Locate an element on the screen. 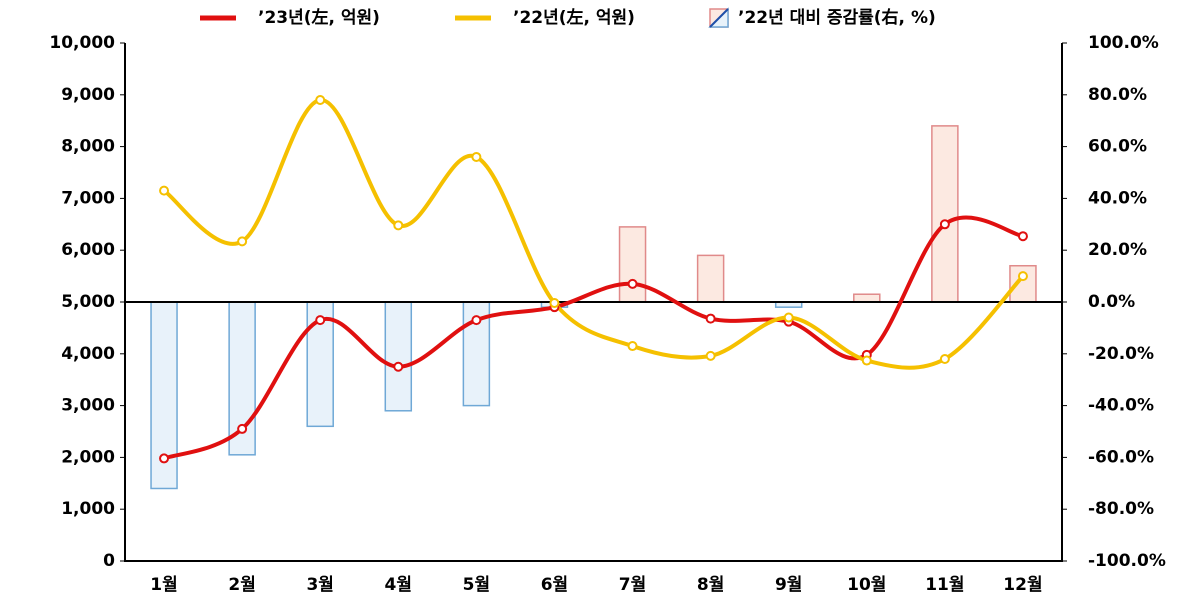 The height and width of the screenshot is (598, 1198). y2-tick-label: 60.0% is located at coordinates (1117, 147).